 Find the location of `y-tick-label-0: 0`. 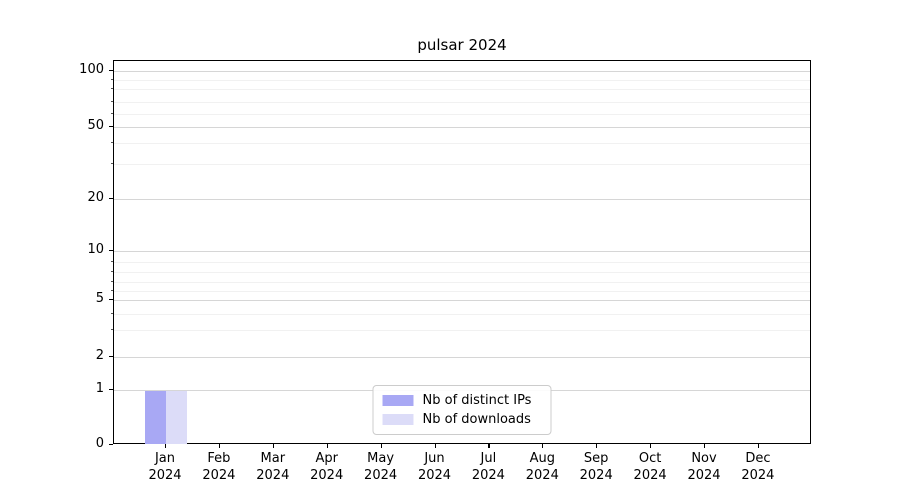

y-tick-label-0: 0 is located at coordinates (99, 443).